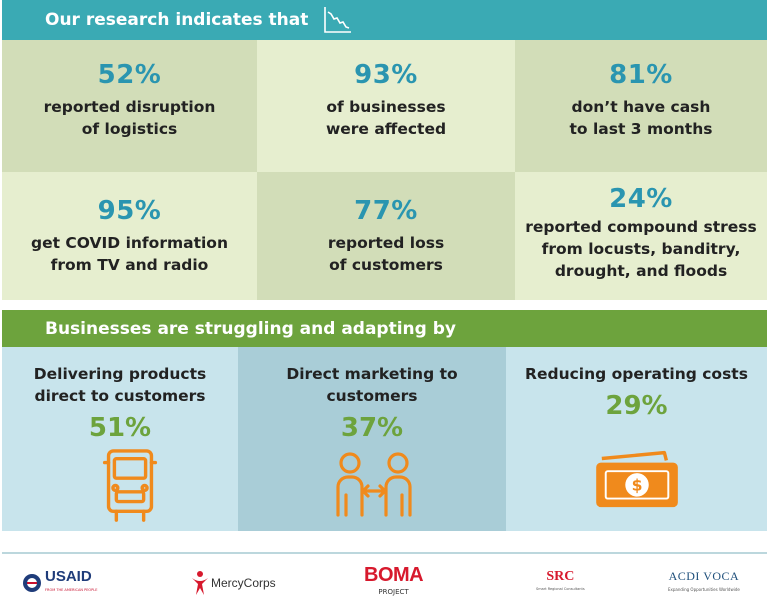  What do you see at coordinates (68, 576) in the screenshot?
I see `usaid-name: USAID` at bounding box center [68, 576].